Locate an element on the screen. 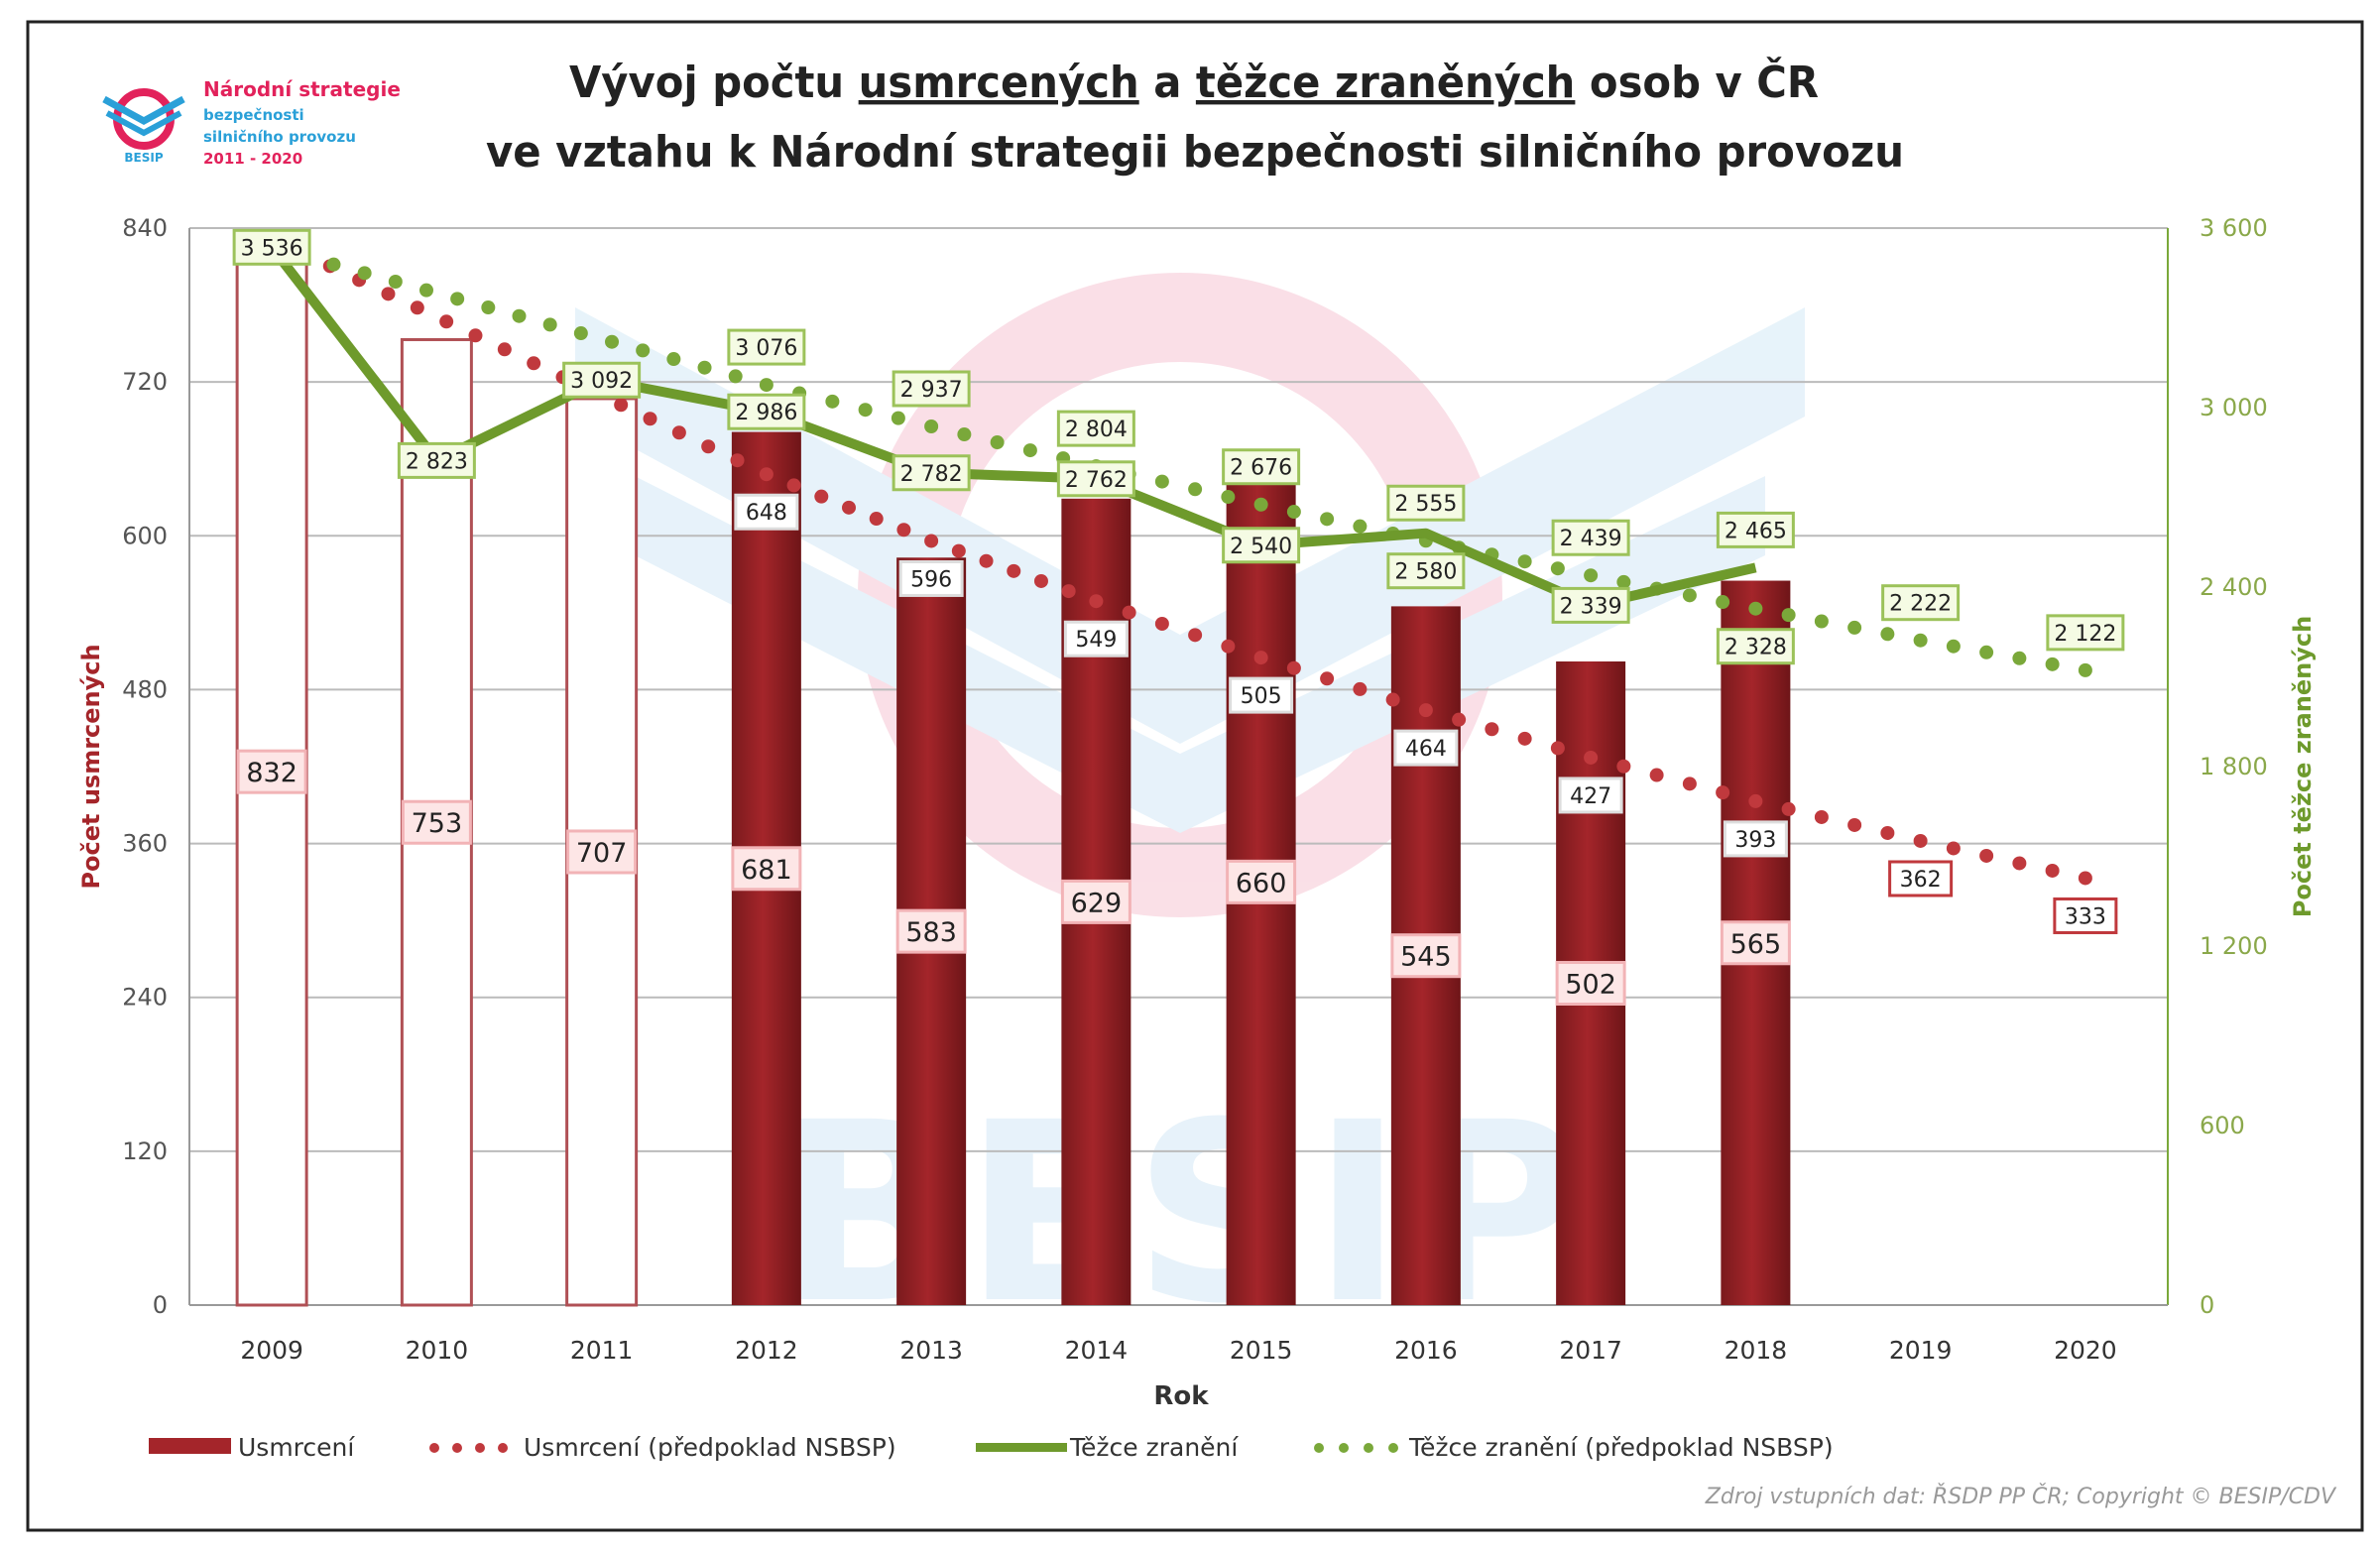  usmrceni-predpoklad-label-text: 464 is located at coordinates (1426, 749).